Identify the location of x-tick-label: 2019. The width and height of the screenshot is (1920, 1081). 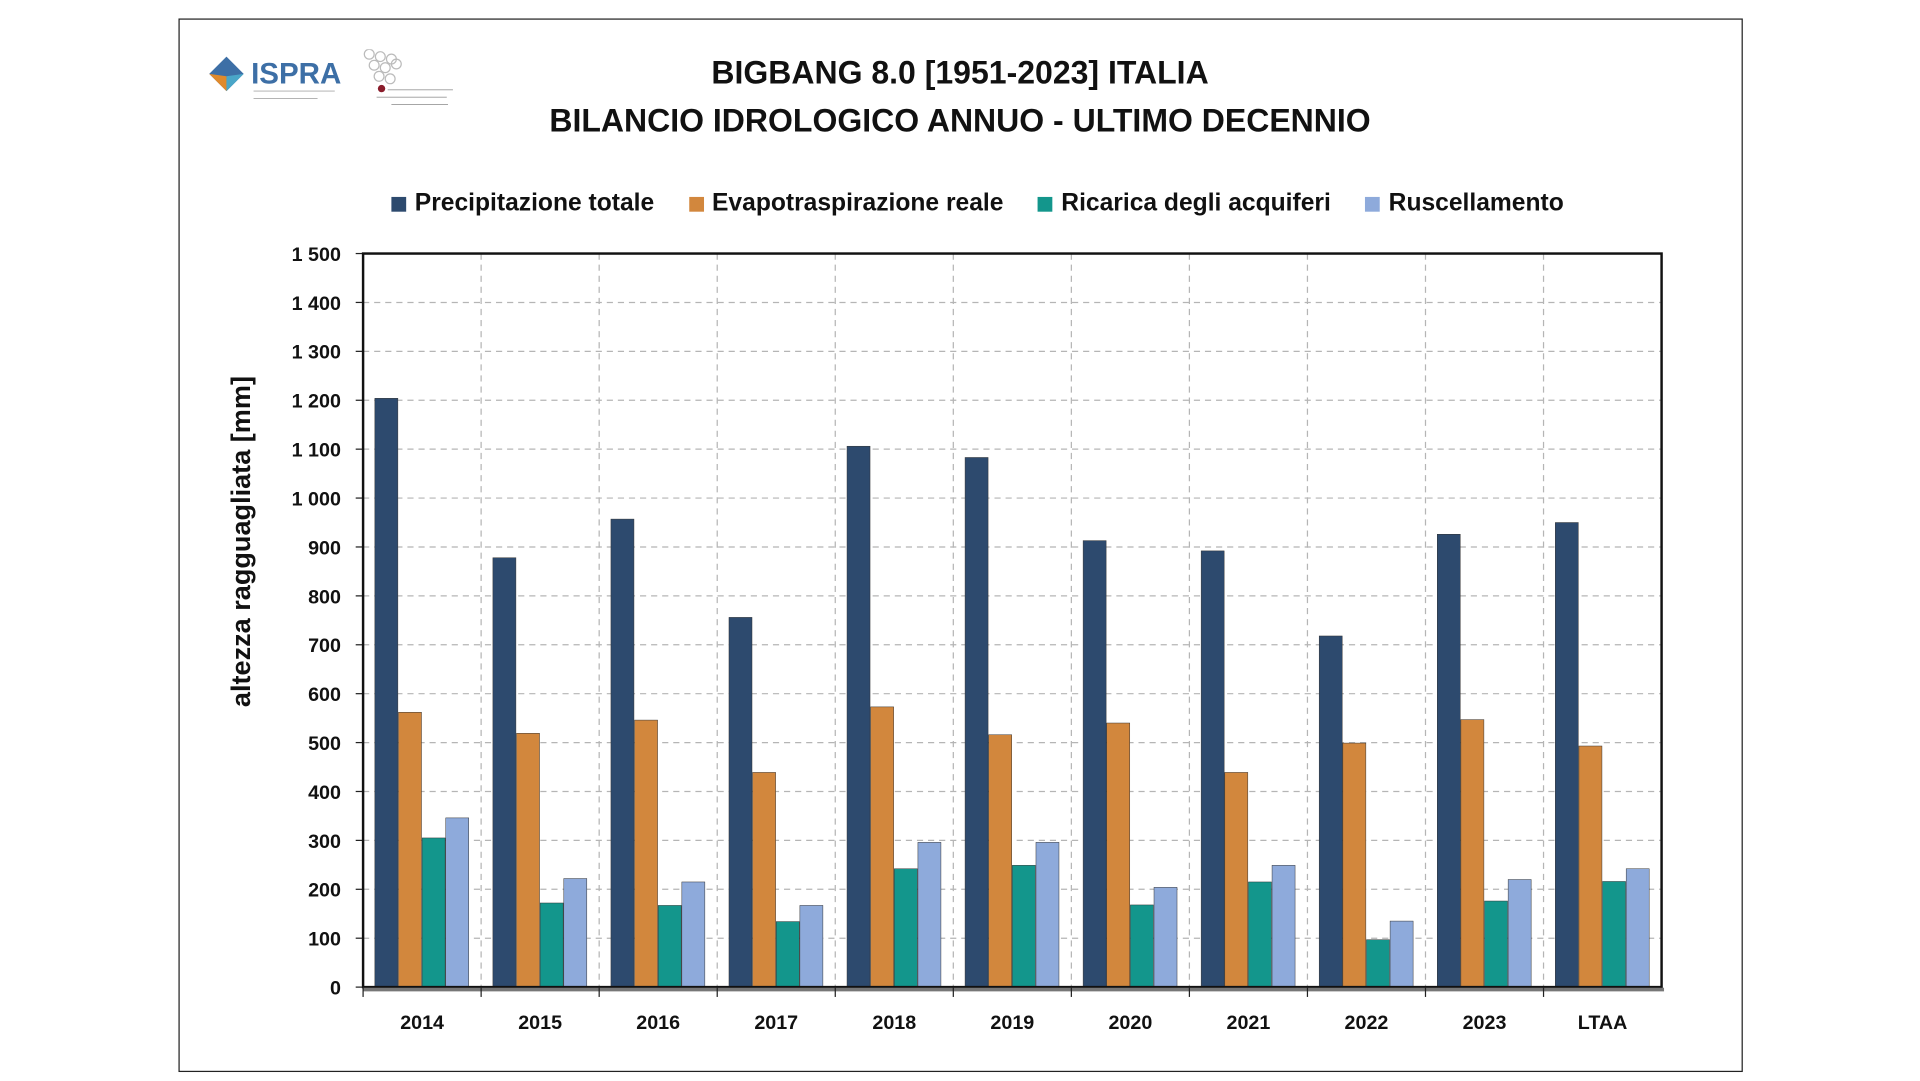
(1012, 1023).